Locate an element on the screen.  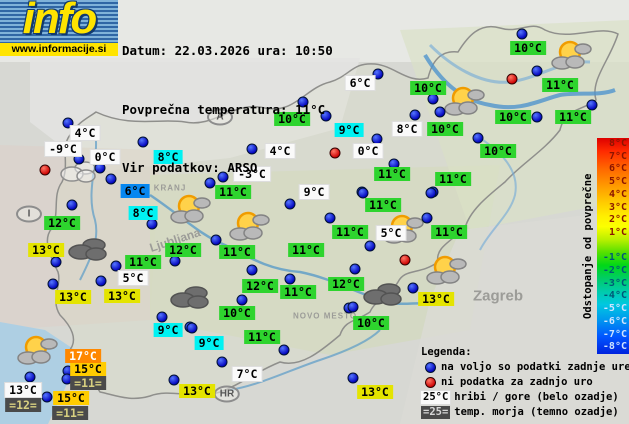
legend-mountain-text: hribi / gore (belo ozadje) is located at coordinates (536, 397).